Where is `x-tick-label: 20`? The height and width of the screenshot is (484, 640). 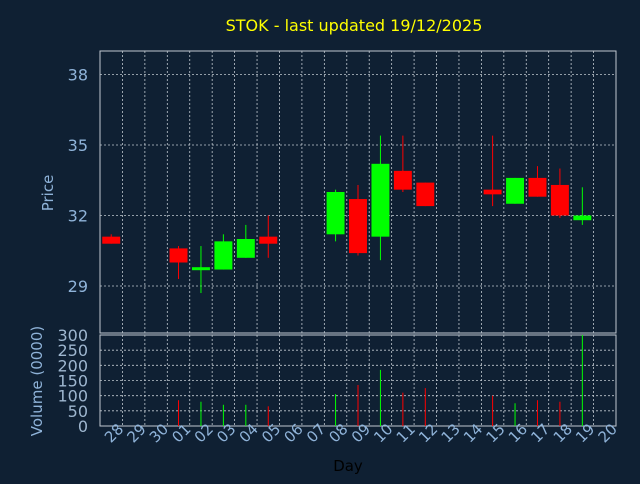
x-tick-label: 20 is located at coordinates (608, 433).